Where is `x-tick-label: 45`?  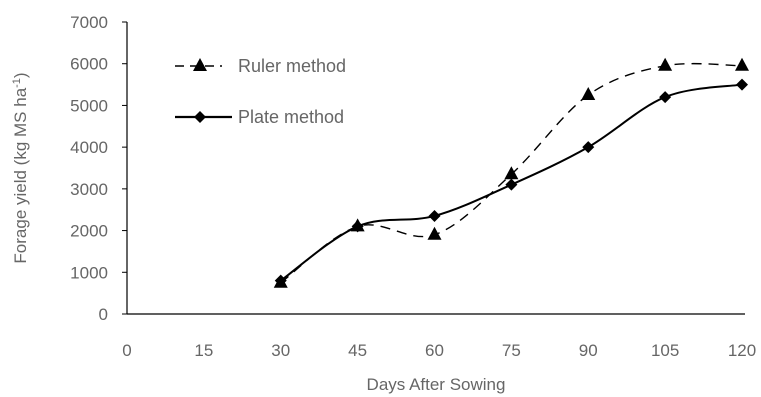
x-tick-label: 45 is located at coordinates (357, 350).